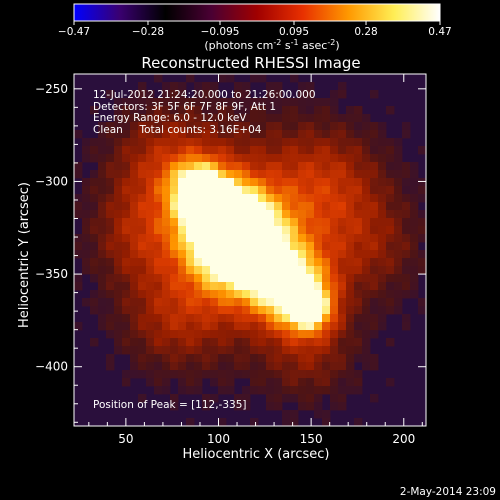 The width and height of the screenshot is (500, 500). Describe the element at coordinates (250, 63) in the screenshot. I see `chart-title: Reconstructed RHESSI Image` at that location.